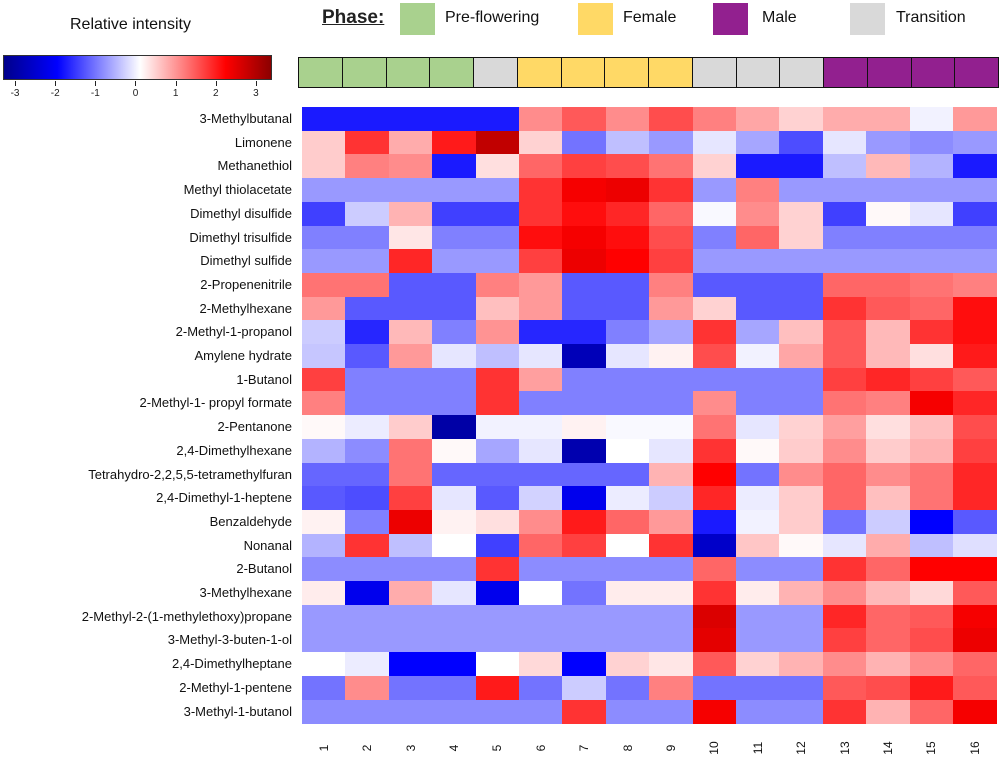 The image size is (1000, 764). What do you see at coordinates (175, 93) in the screenshot?
I see `colorbar-tick-label: 1` at bounding box center [175, 93].